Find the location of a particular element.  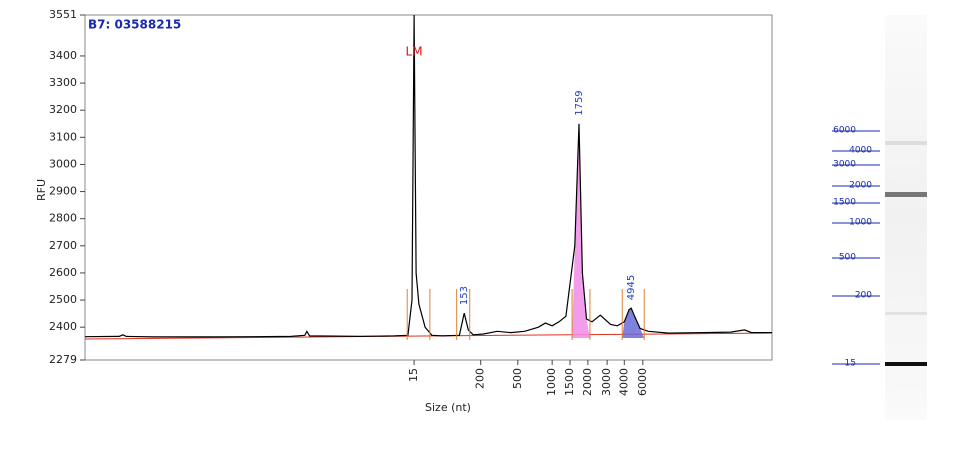

x-axis-label: Size (nt) is located at coordinates (448, 407).